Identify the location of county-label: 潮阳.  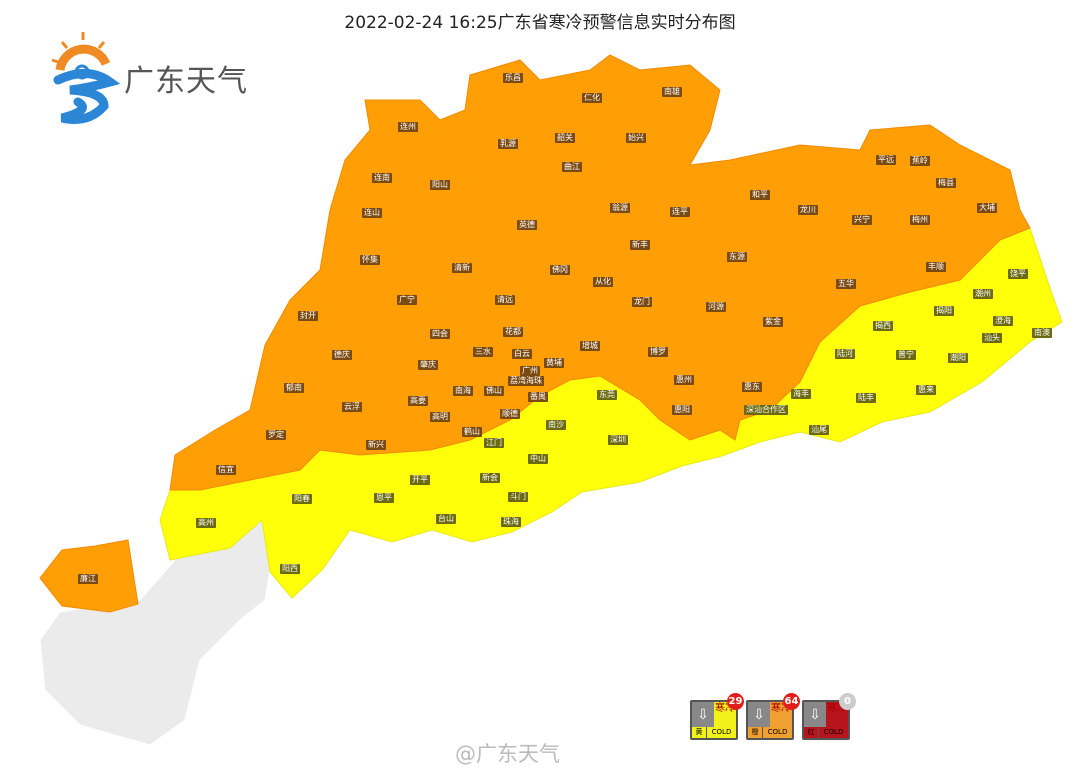
(958, 358).